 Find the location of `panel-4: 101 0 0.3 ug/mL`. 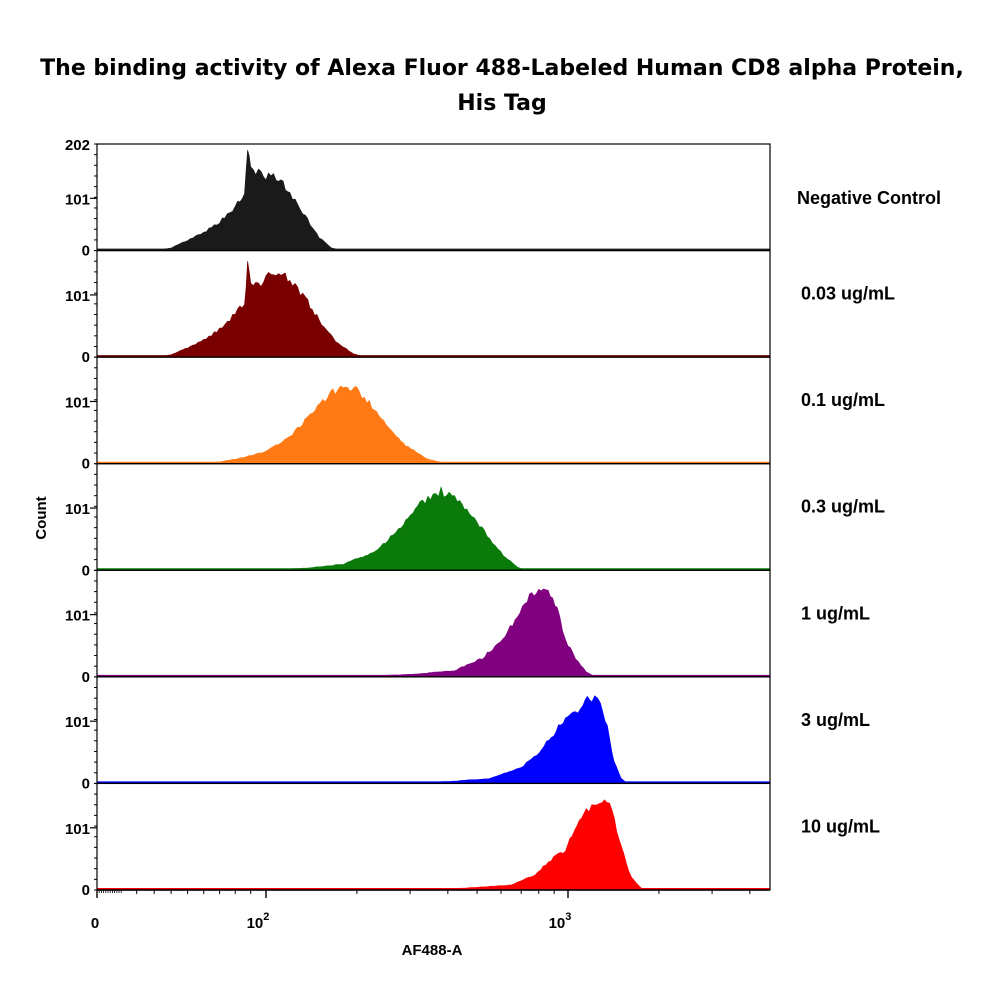

panel-4: 101 0 0.3 ug/mL is located at coordinates (475, 521).